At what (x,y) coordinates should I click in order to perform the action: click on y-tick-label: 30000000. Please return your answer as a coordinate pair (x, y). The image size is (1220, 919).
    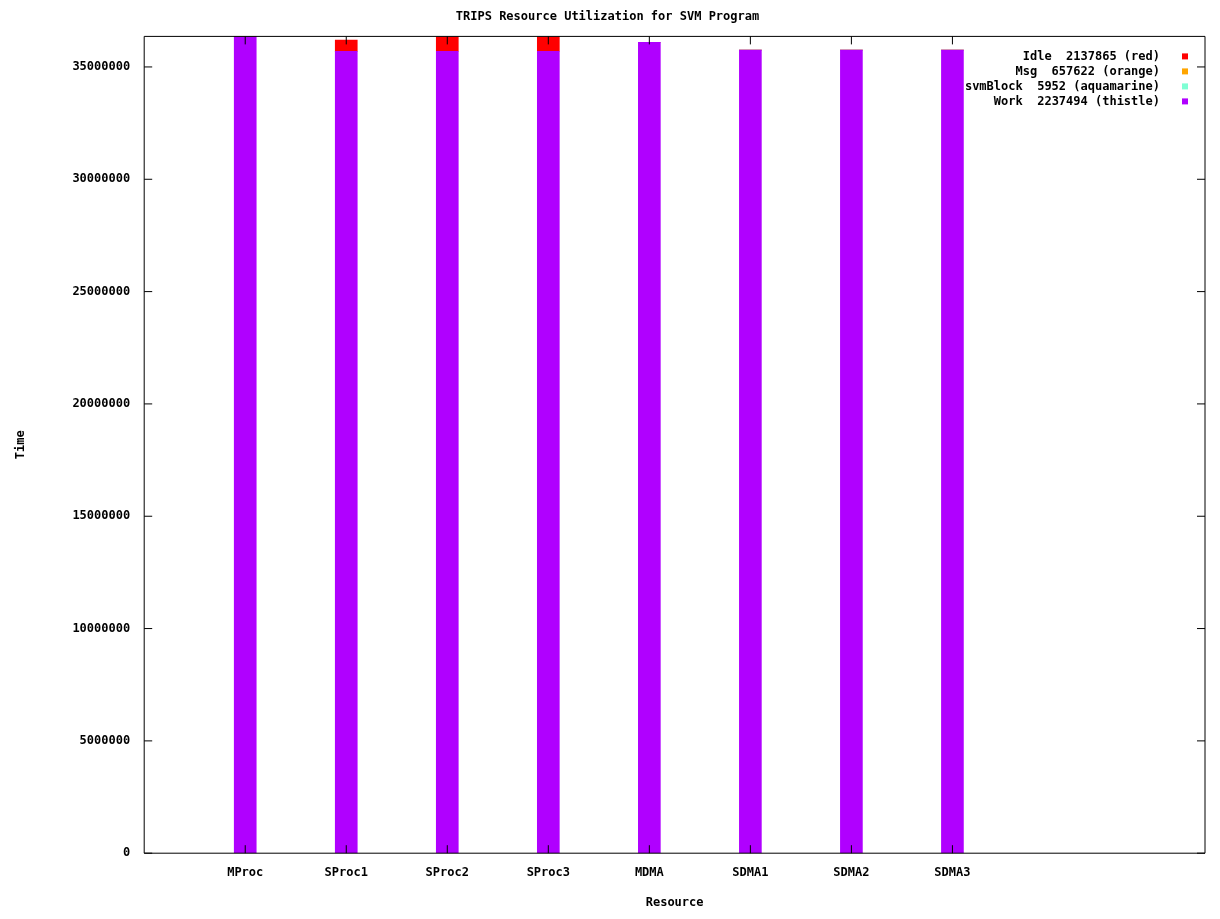
    Looking at the image, I should click on (101, 178).